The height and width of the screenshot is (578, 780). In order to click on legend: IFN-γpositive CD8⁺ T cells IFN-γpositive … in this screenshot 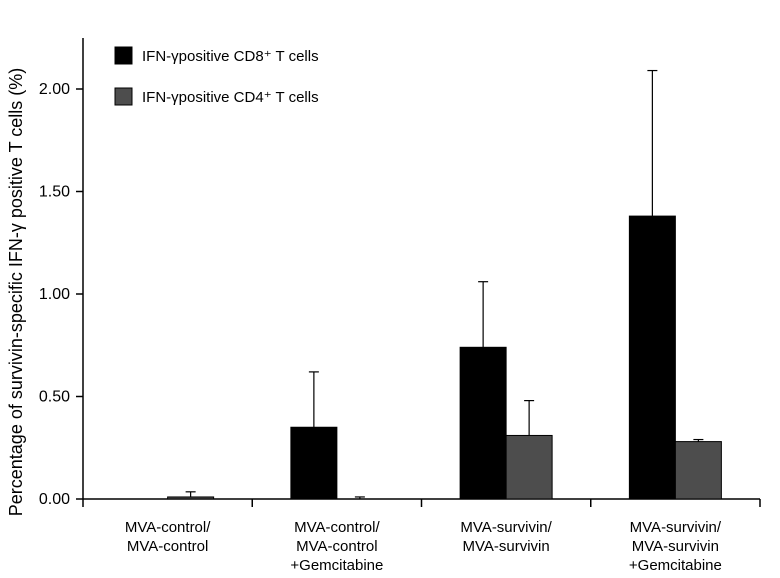, I will do `click(216, 76)`.